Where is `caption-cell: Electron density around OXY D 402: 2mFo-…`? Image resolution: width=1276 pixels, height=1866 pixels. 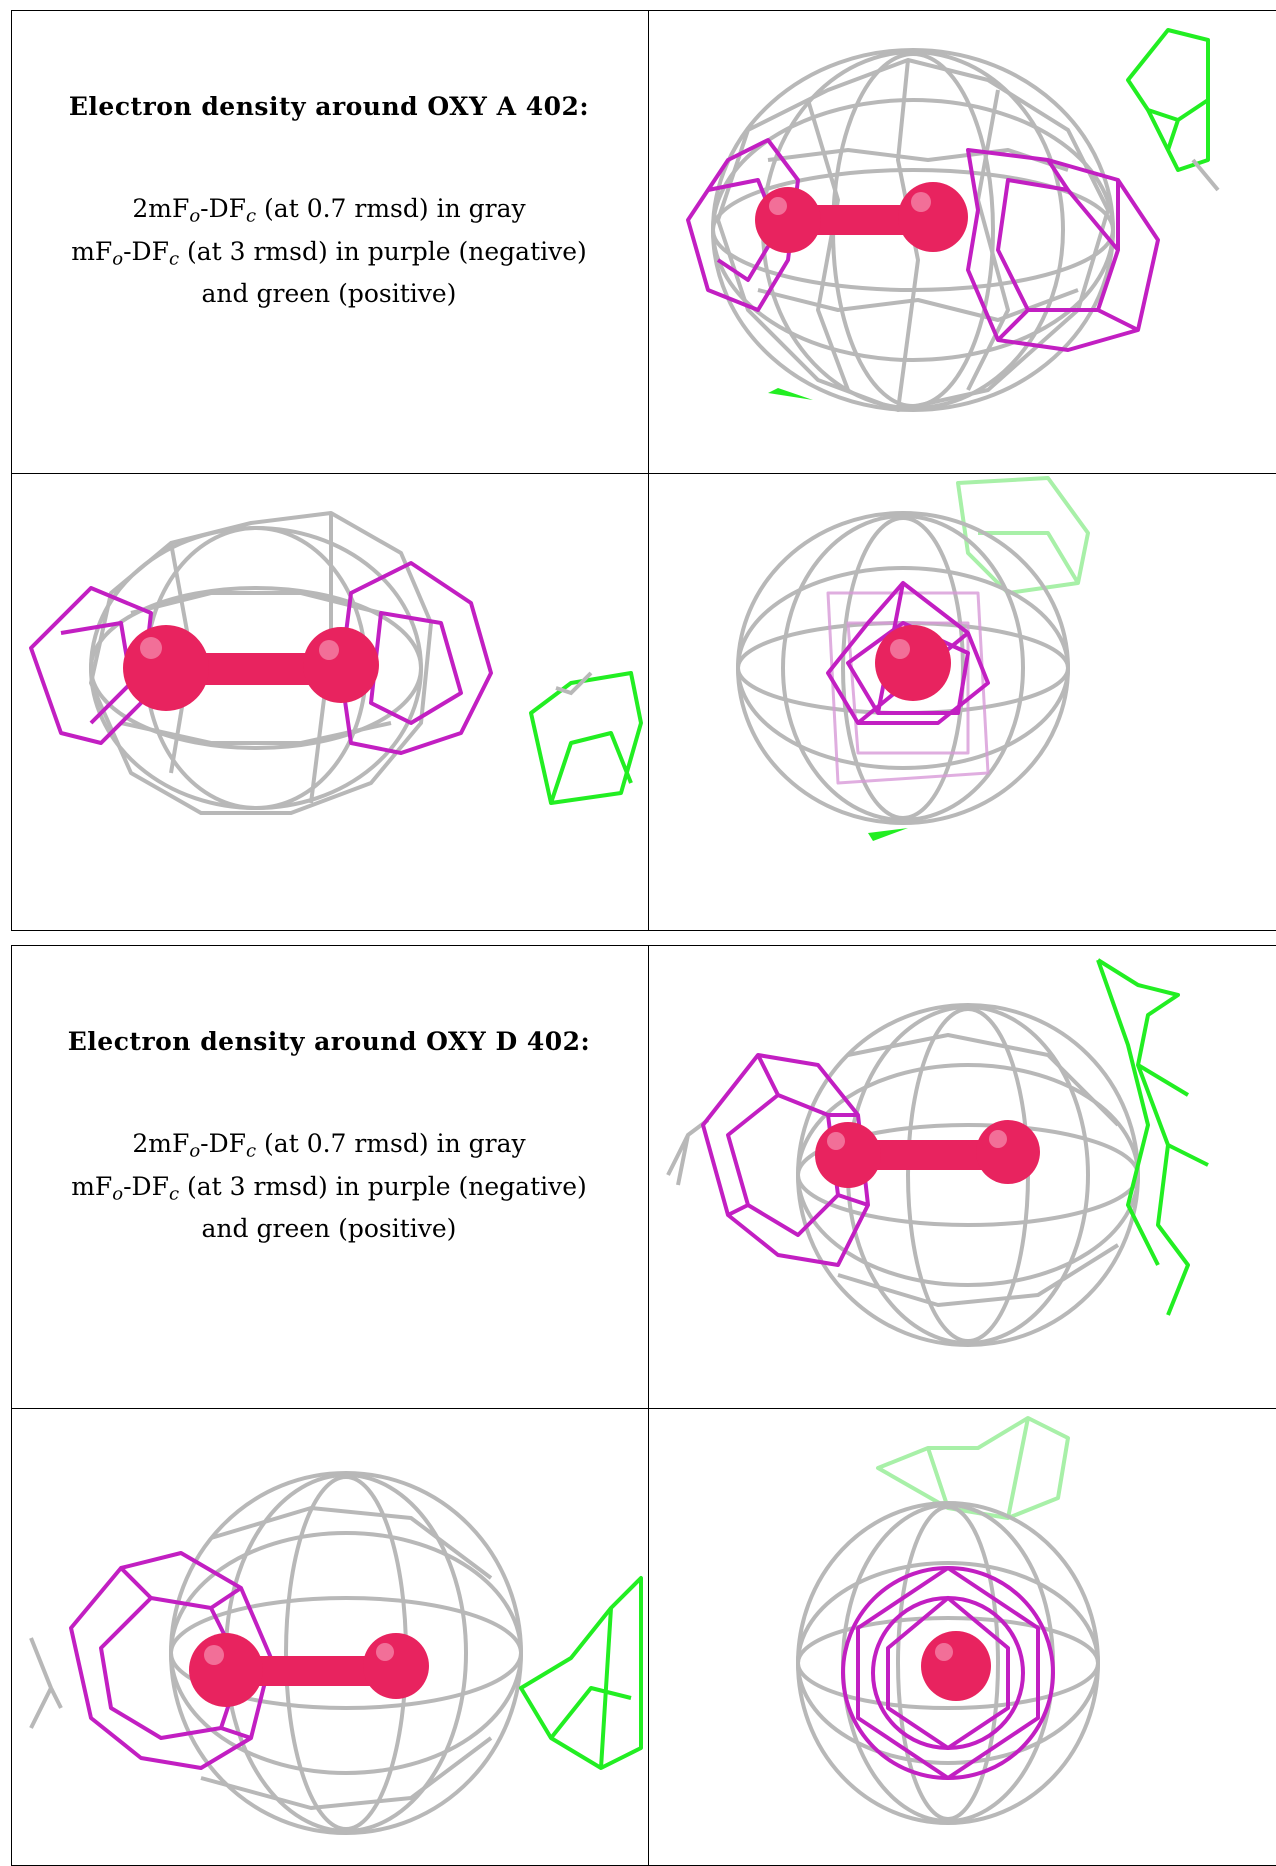 caption-cell: Electron density around OXY D 402: 2mFo-… is located at coordinates (329, 1176).